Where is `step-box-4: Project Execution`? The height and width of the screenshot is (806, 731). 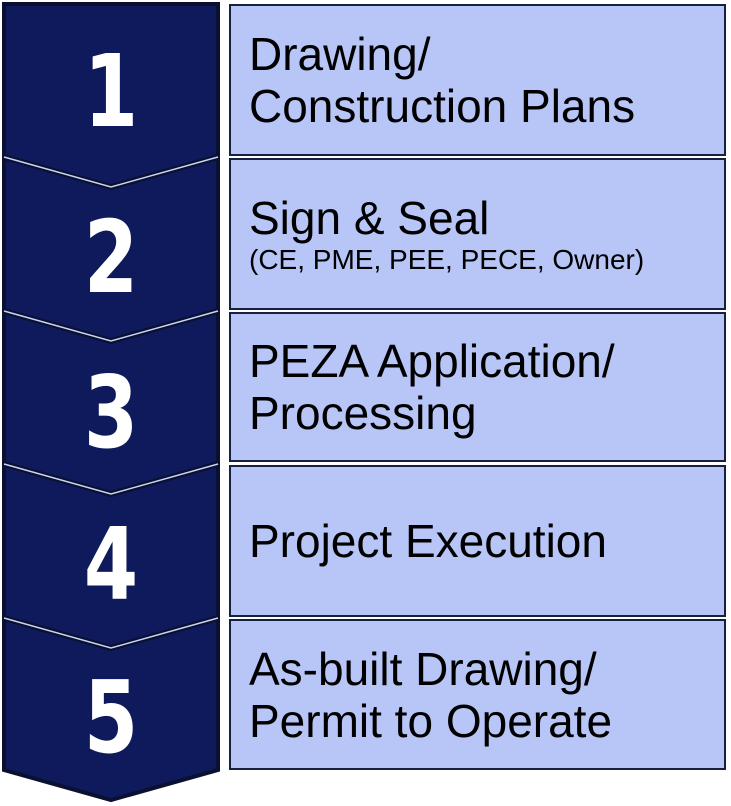
step-box-4: Project Execution is located at coordinates (477, 541).